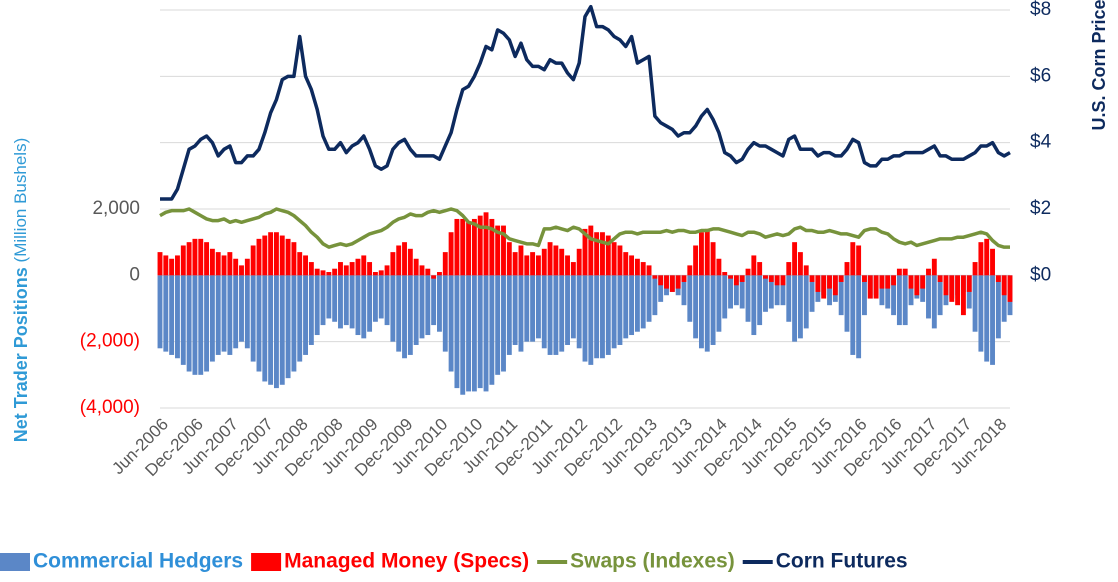  I want to click on y2-tick-label: $8, so click(1040, 10).